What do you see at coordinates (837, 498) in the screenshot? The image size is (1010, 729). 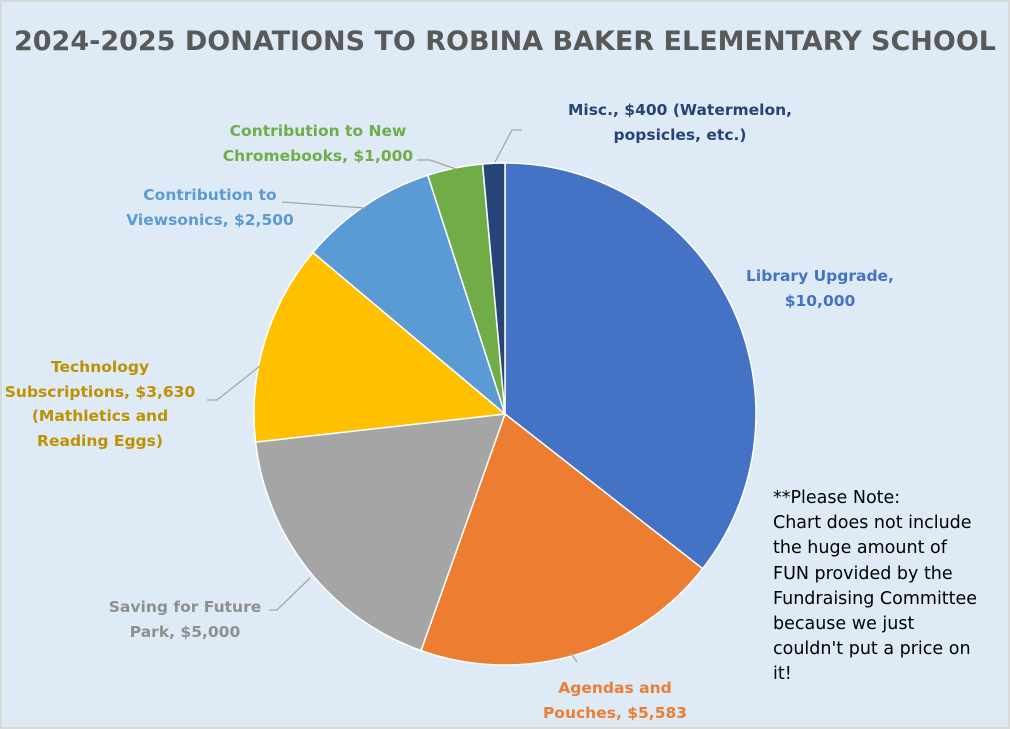 I see `note-line: **Please Note:` at bounding box center [837, 498].